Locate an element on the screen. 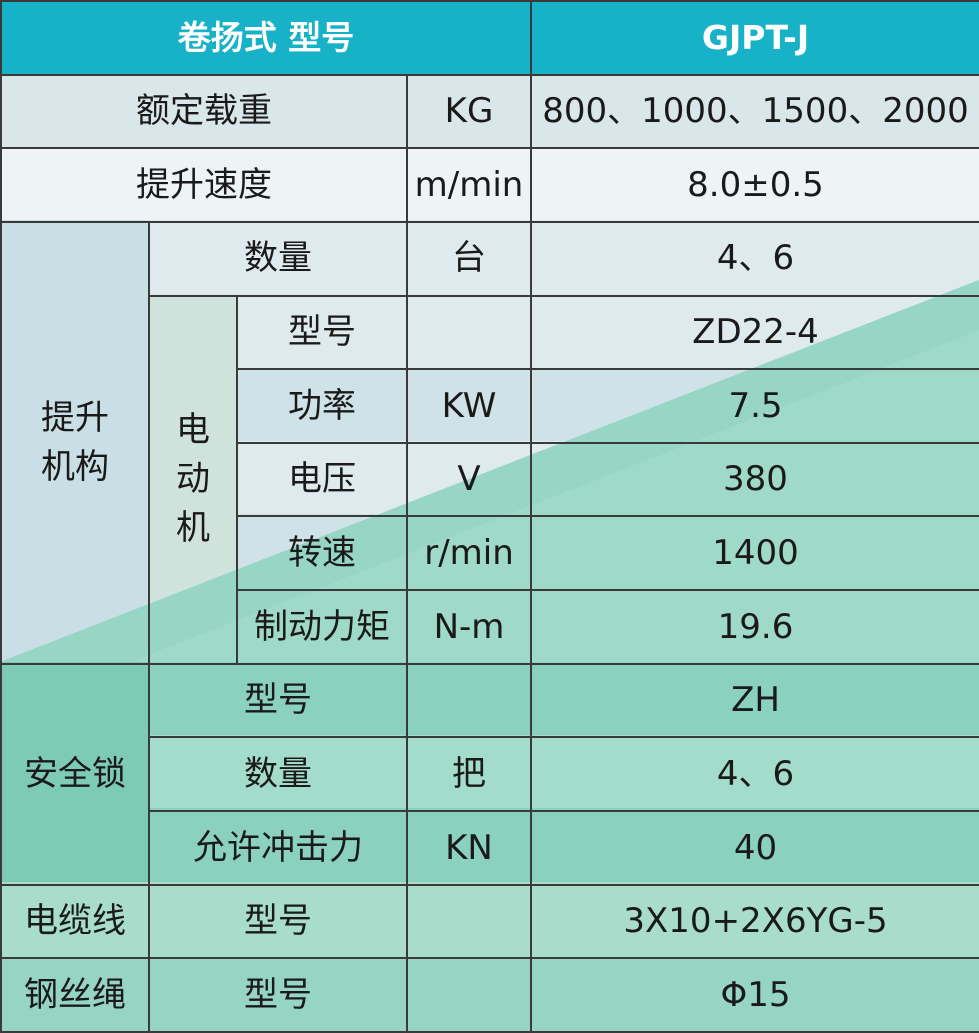  hoist-group-label: 提升机构 is located at coordinates (75, 442).